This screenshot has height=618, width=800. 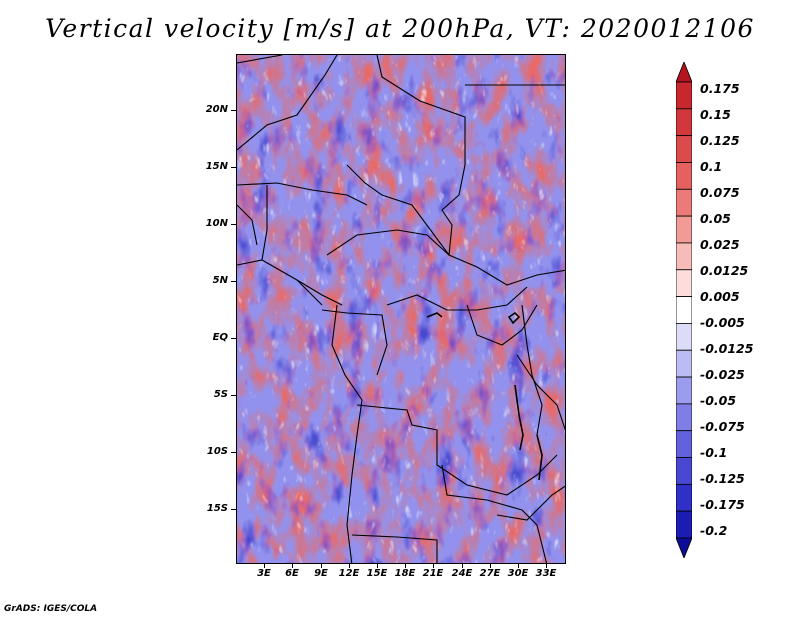 What do you see at coordinates (216, 109) in the screenshot?
I see `y-label-20n: 20N` at bounding box center [216, 109].